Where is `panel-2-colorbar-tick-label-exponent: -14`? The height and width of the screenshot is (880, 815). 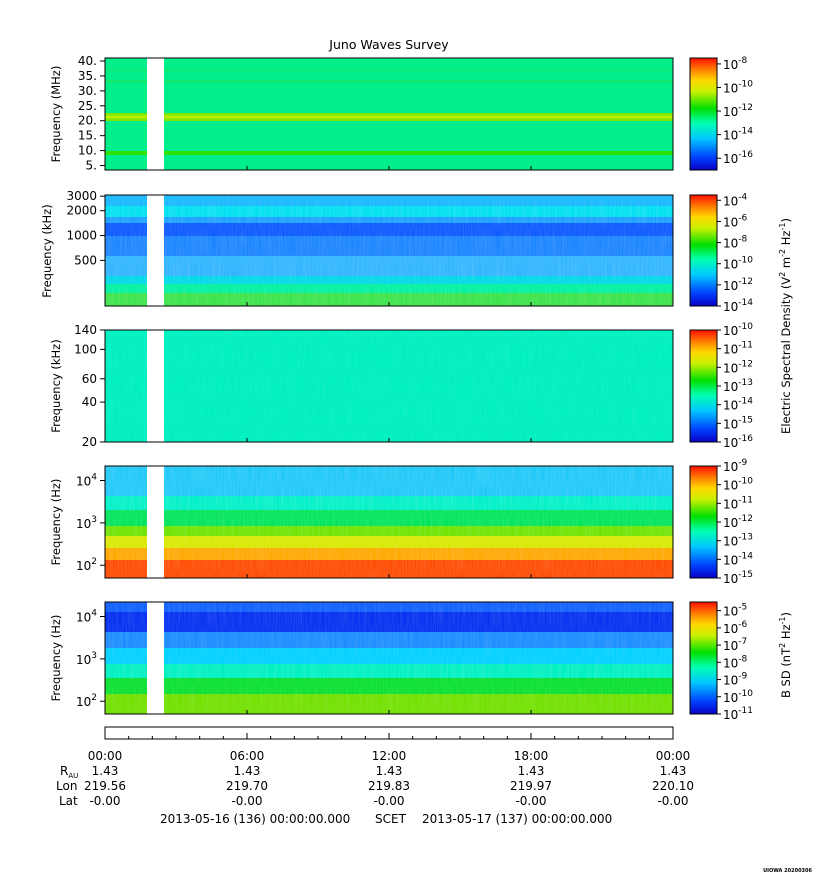 panel-2-colorbar-tick-label-exponent: -14 is located at coordinates (745, 303).